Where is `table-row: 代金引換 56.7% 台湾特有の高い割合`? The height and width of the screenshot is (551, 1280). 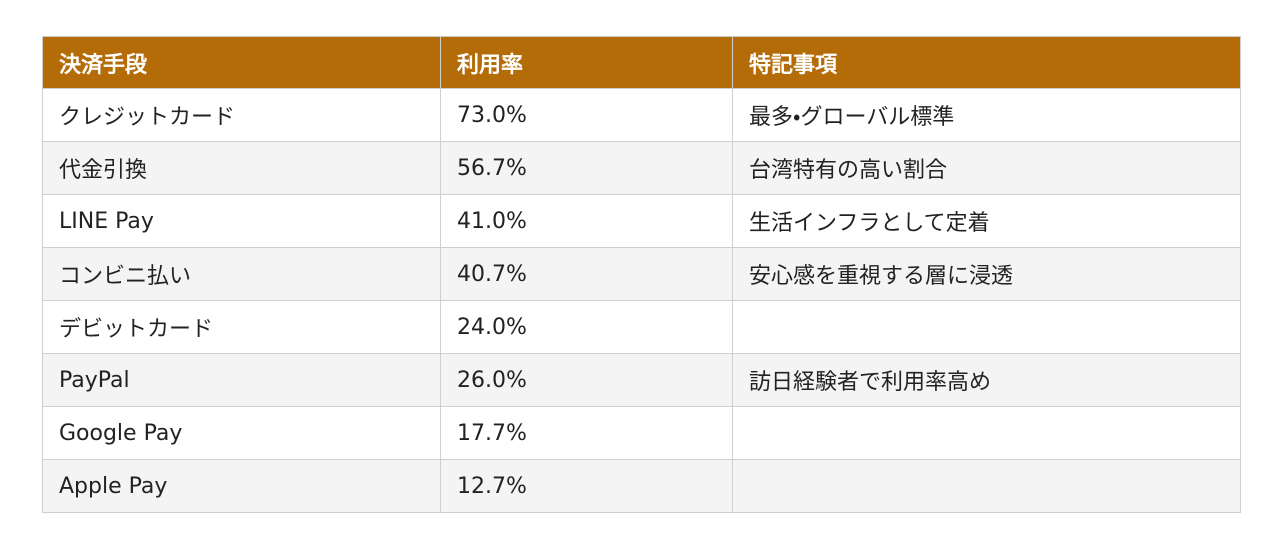 table-row: 代金引換 56.7% 台湾特有の高い割合 is located at coordinates (641, 168).